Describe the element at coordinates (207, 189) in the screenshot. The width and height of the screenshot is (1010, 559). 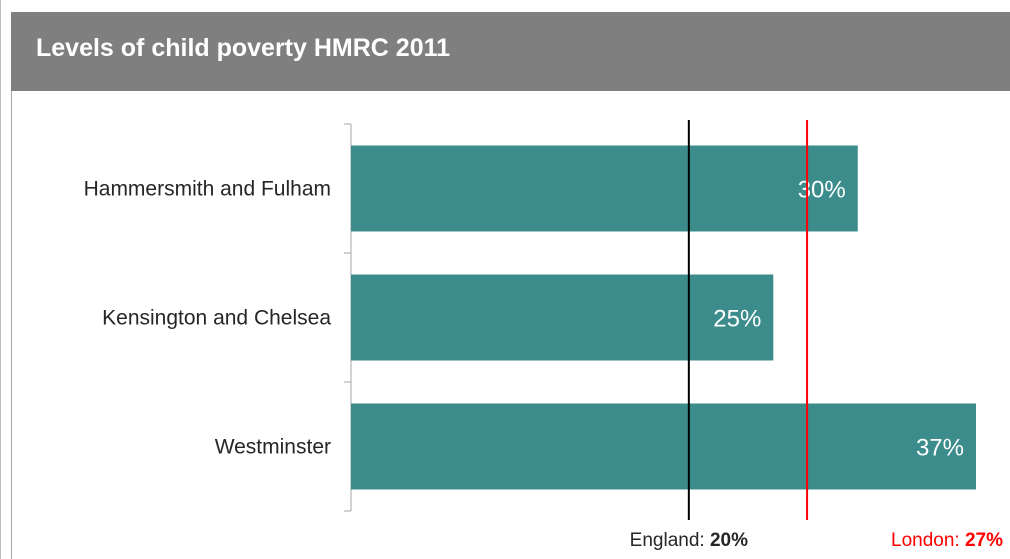
I see `category-label: Hammersmith and Fulham` at that location.